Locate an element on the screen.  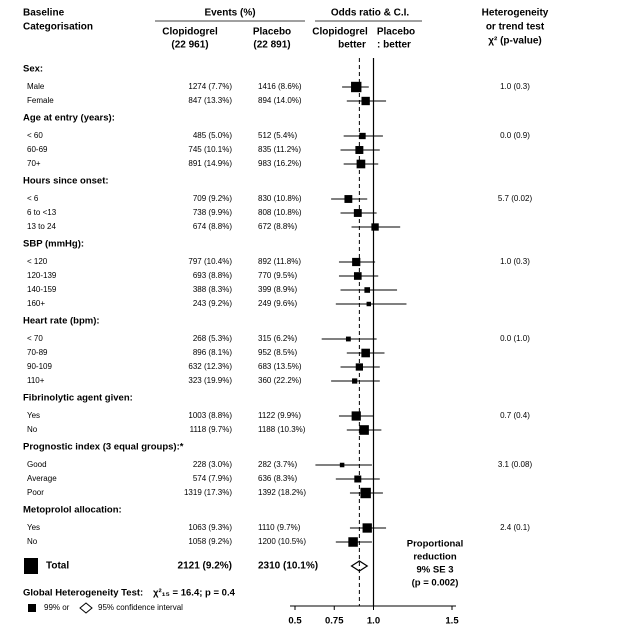
row-label: No is located at coordinates (32, 429).